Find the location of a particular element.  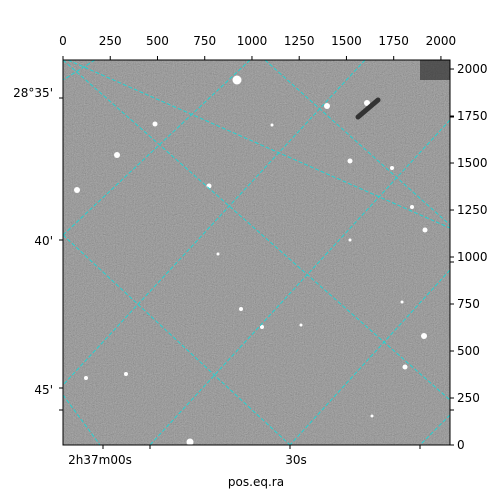

dec-tick-label: 28°35' is located at coordinates (33, 93).